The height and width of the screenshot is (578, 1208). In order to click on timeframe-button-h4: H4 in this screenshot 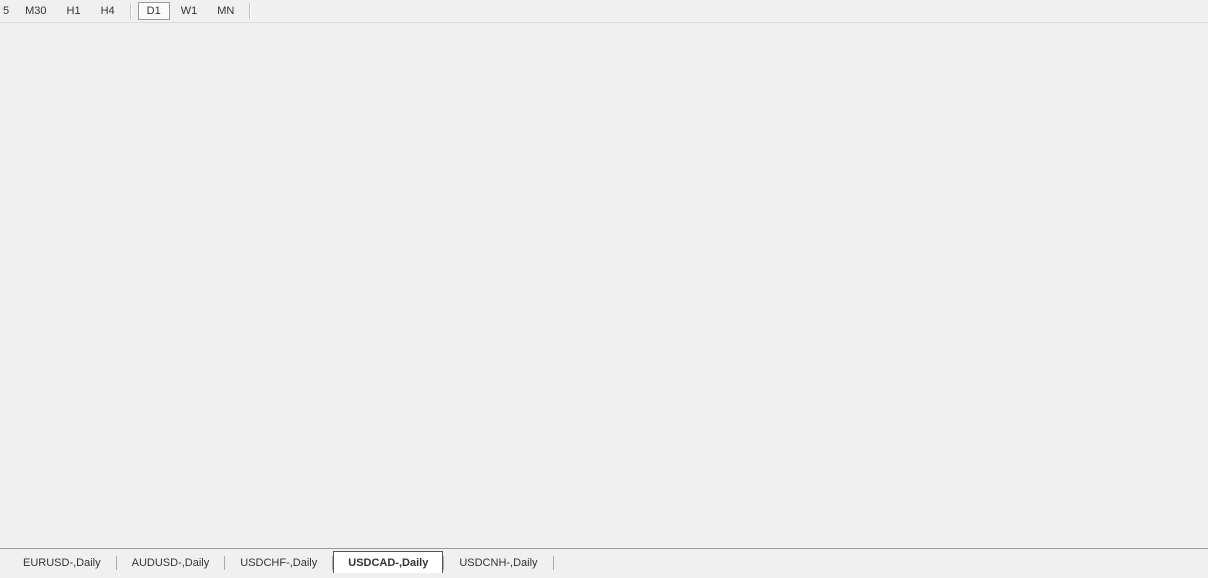, I will do `click(107, 11)`.